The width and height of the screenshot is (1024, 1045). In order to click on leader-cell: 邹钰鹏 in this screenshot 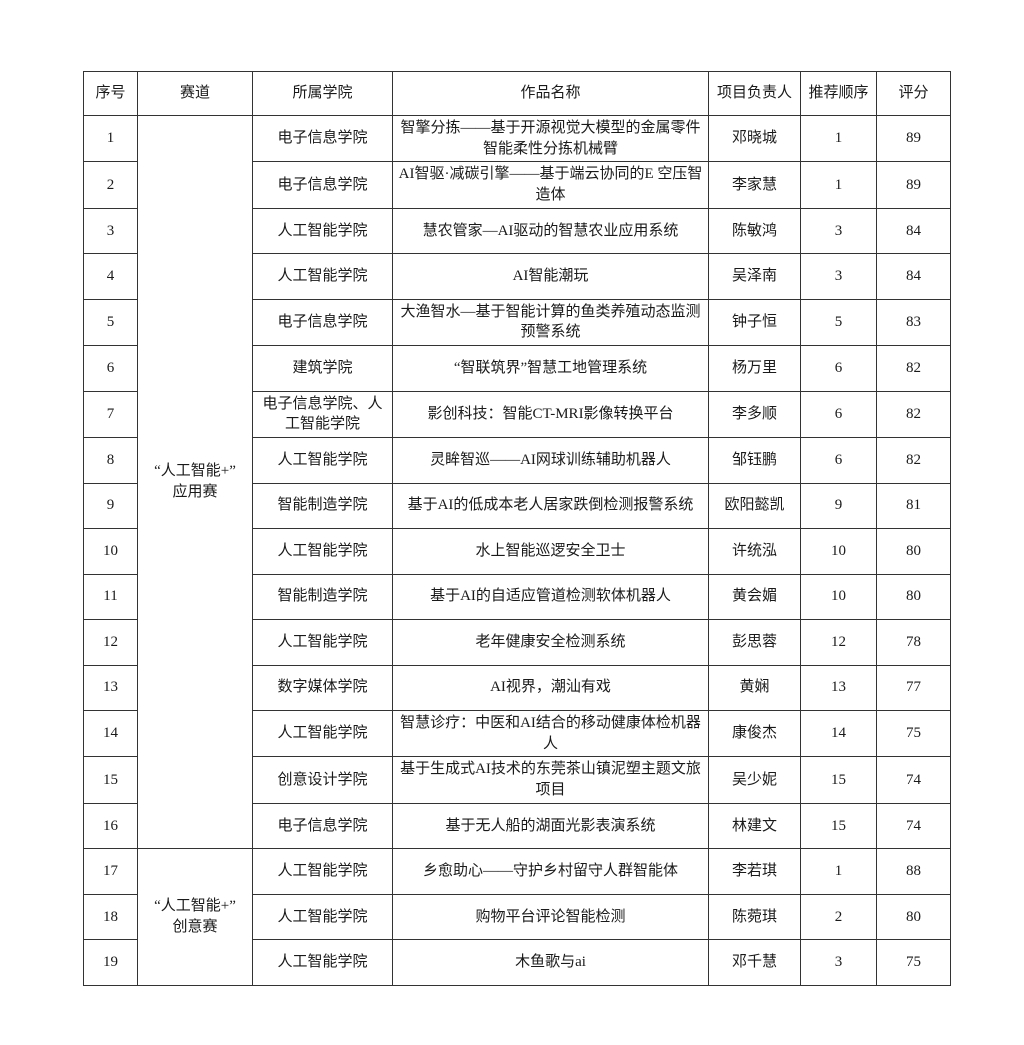, I will do `click(754, 460)`.